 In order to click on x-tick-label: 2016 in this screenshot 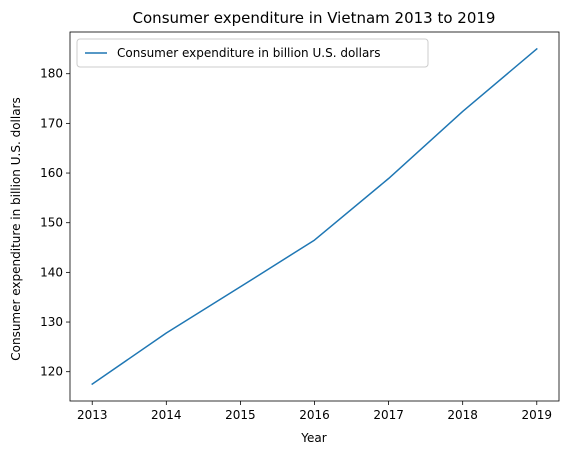, I will do `click(314, 415)`.